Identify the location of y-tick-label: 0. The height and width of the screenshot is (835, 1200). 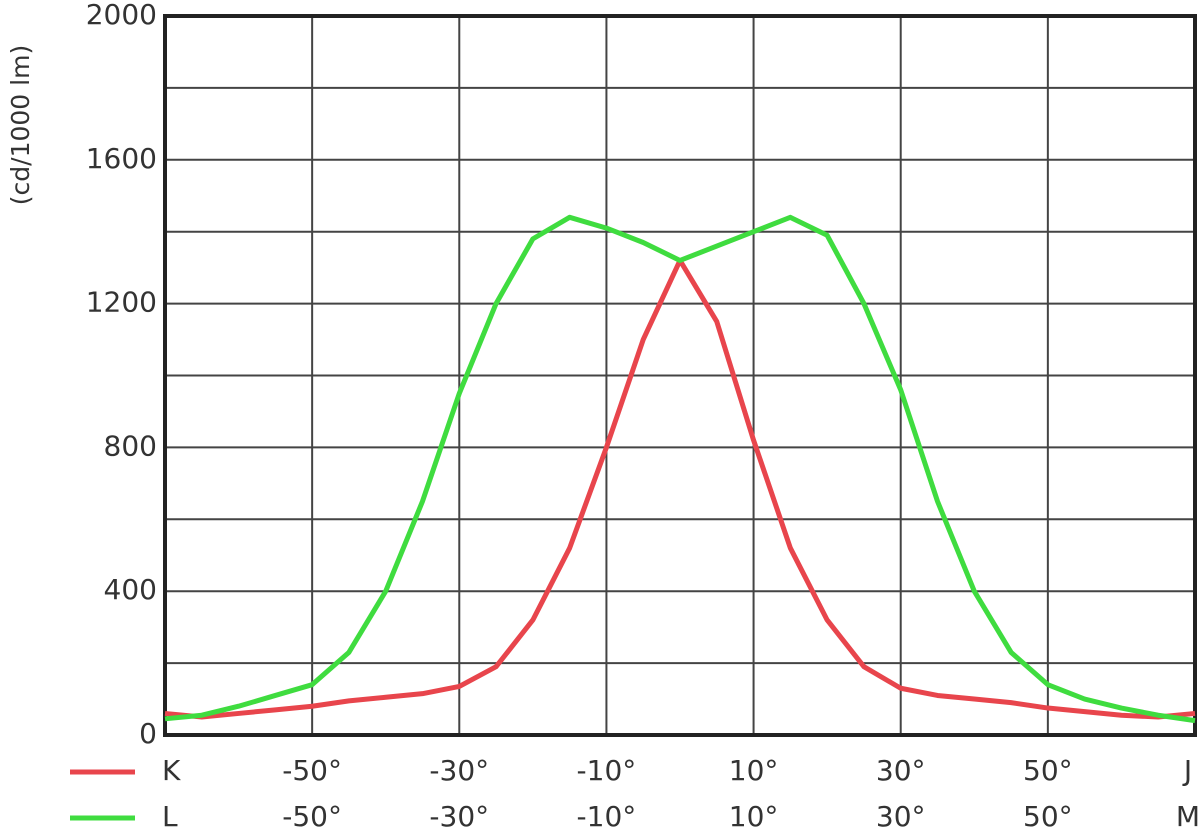
(148, 733).